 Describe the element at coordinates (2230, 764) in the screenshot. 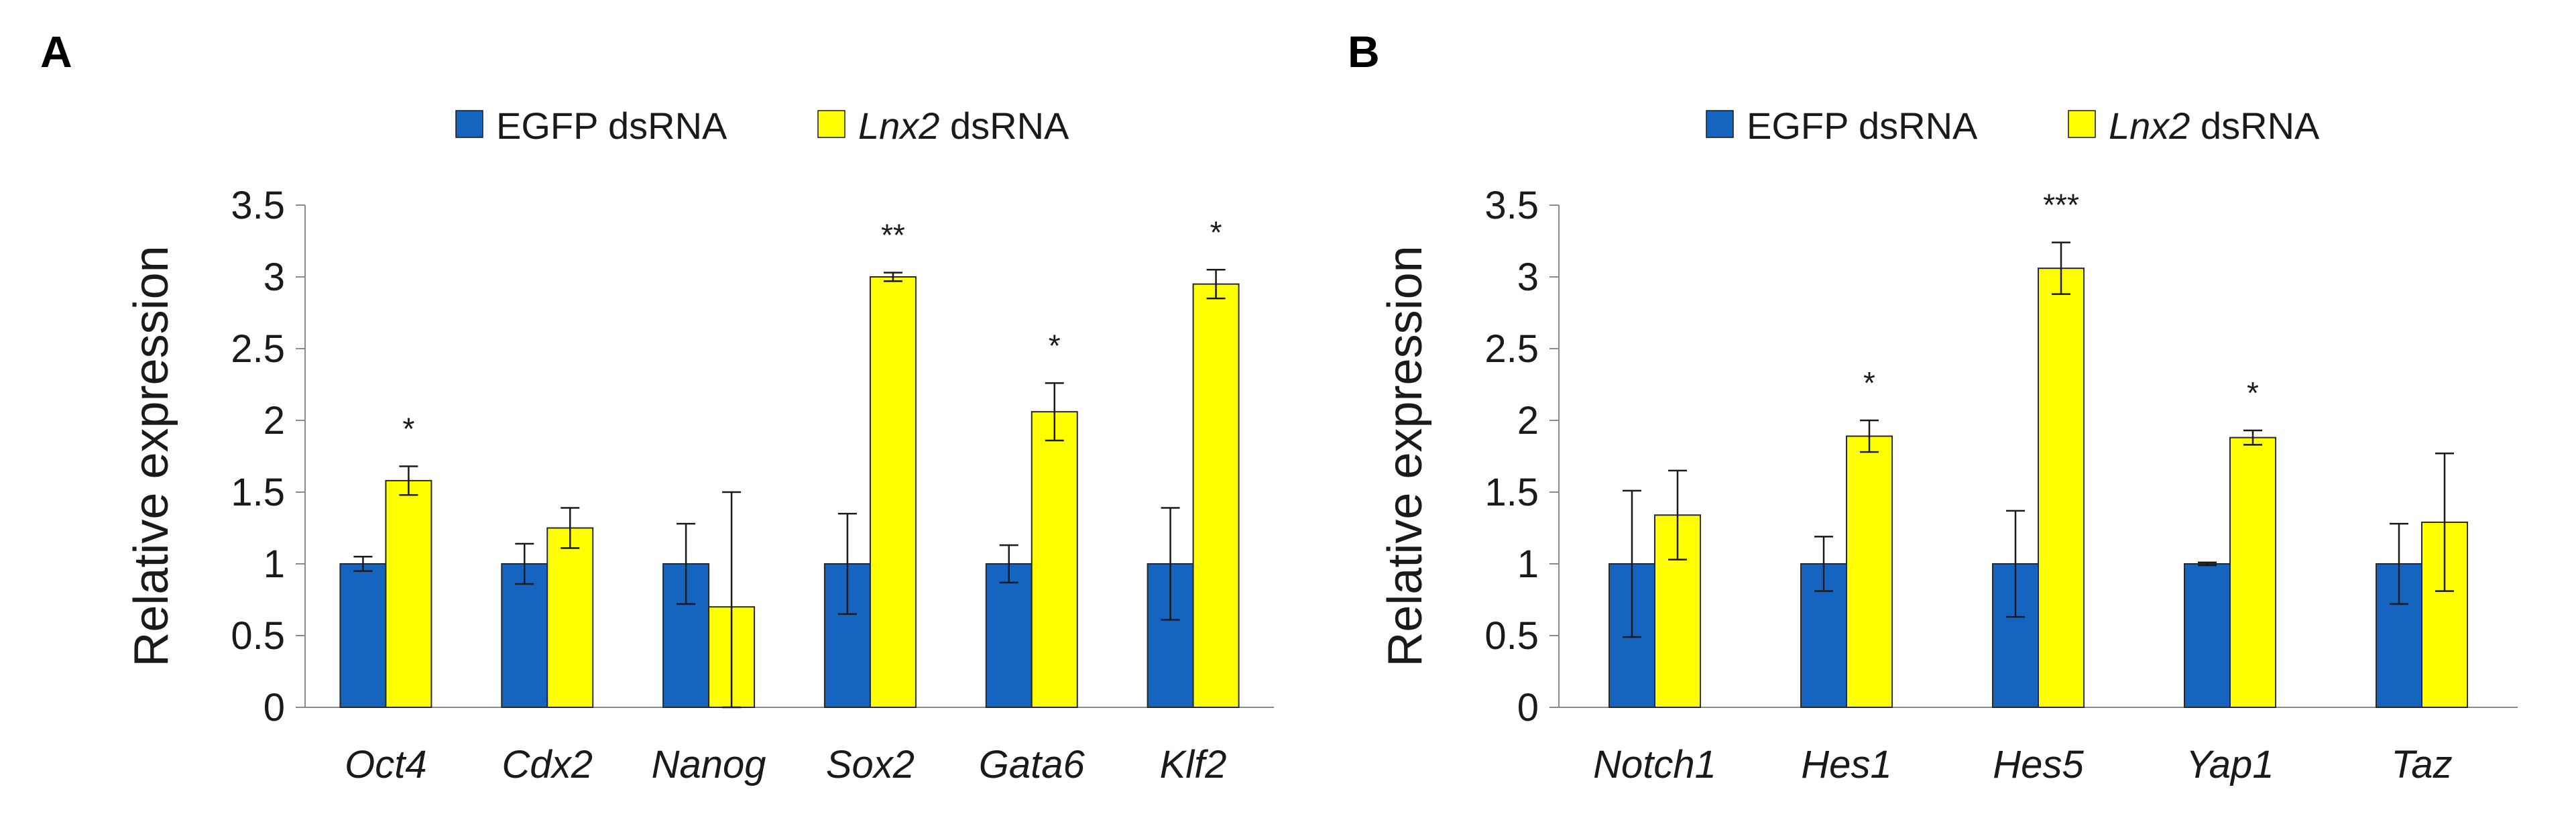

I see `category-label: Yap1` at that location.